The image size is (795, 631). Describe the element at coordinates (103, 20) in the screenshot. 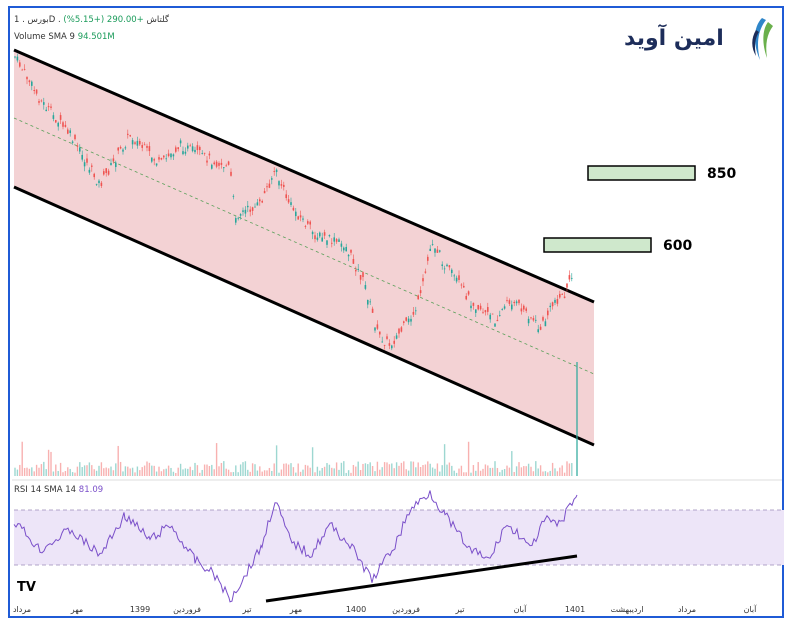

I see `price-change: +290.00 (+5.15%)` at that location.